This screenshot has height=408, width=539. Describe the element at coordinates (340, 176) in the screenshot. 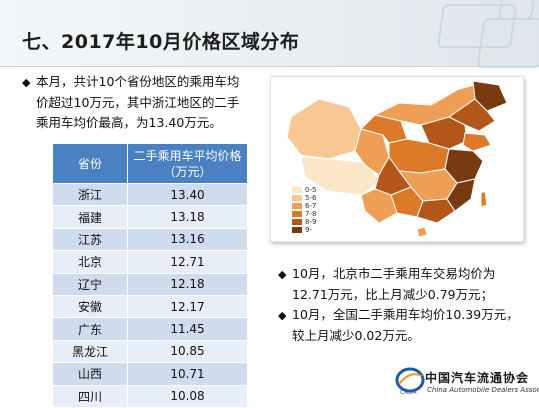

I see `map-region-tibet` at that location.